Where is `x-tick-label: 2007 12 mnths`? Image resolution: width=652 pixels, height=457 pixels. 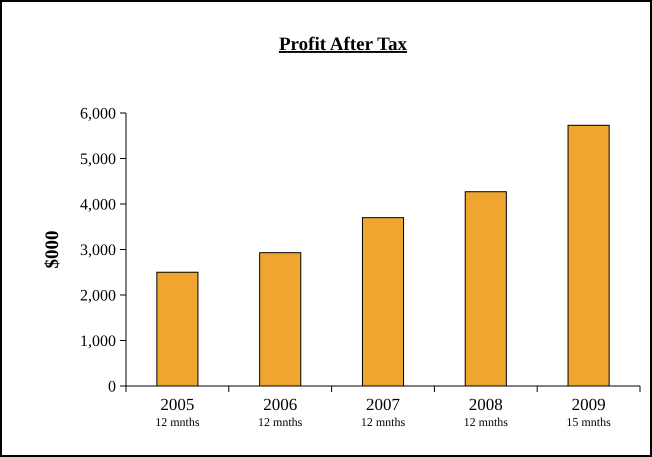 x-tick-label: 2007 12 mnths is located at coordinates (383, 412).